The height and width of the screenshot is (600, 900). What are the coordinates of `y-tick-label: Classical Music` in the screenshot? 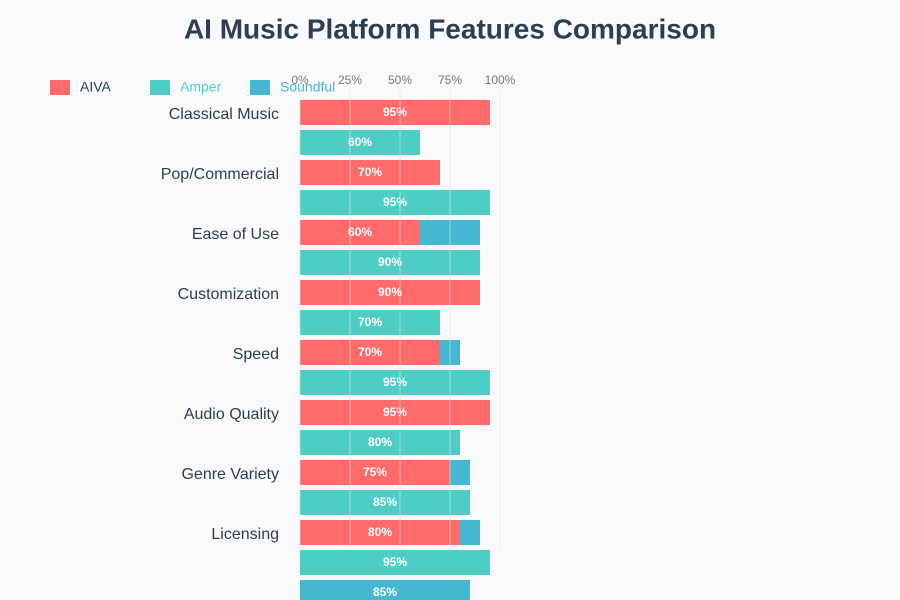 It's located at (224, 114).